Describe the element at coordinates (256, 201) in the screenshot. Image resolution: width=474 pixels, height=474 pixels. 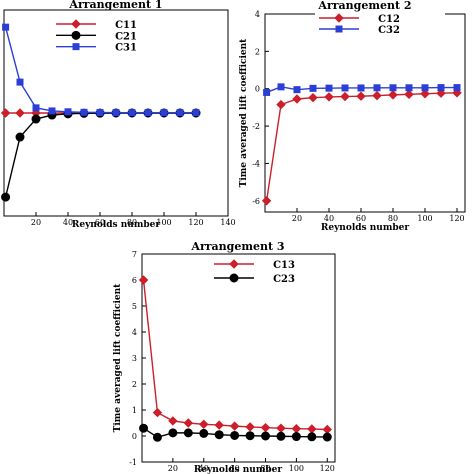
I see `y-tick-label: -6` at that location.